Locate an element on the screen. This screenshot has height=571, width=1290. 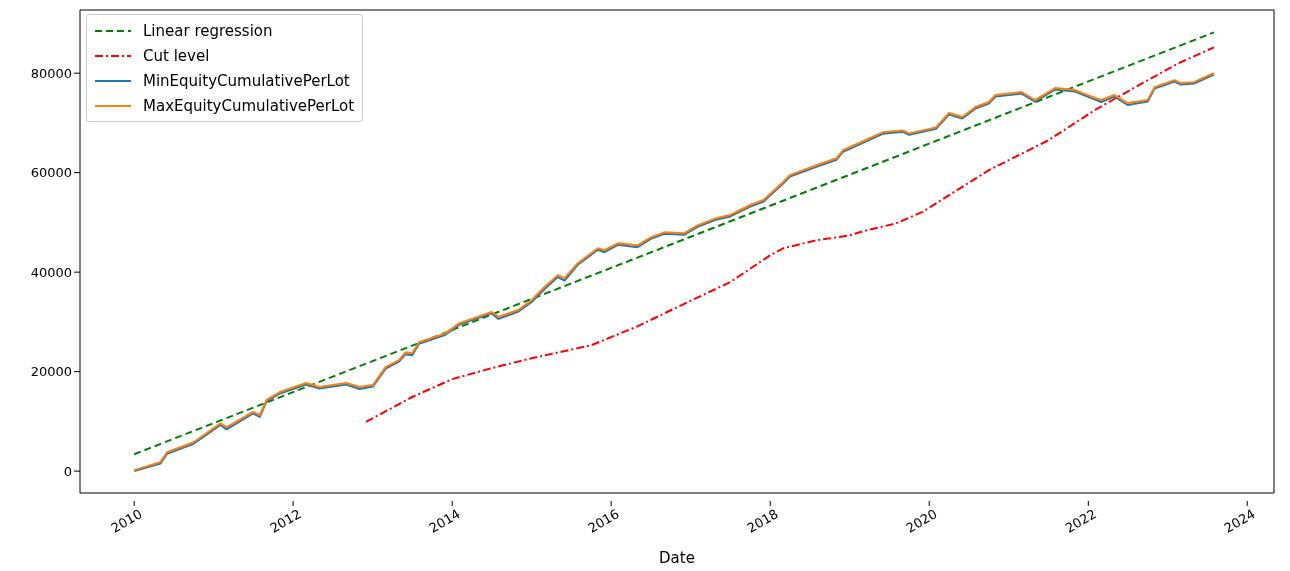
y-tick-label: 60000 is located at coordinates (51, 173).